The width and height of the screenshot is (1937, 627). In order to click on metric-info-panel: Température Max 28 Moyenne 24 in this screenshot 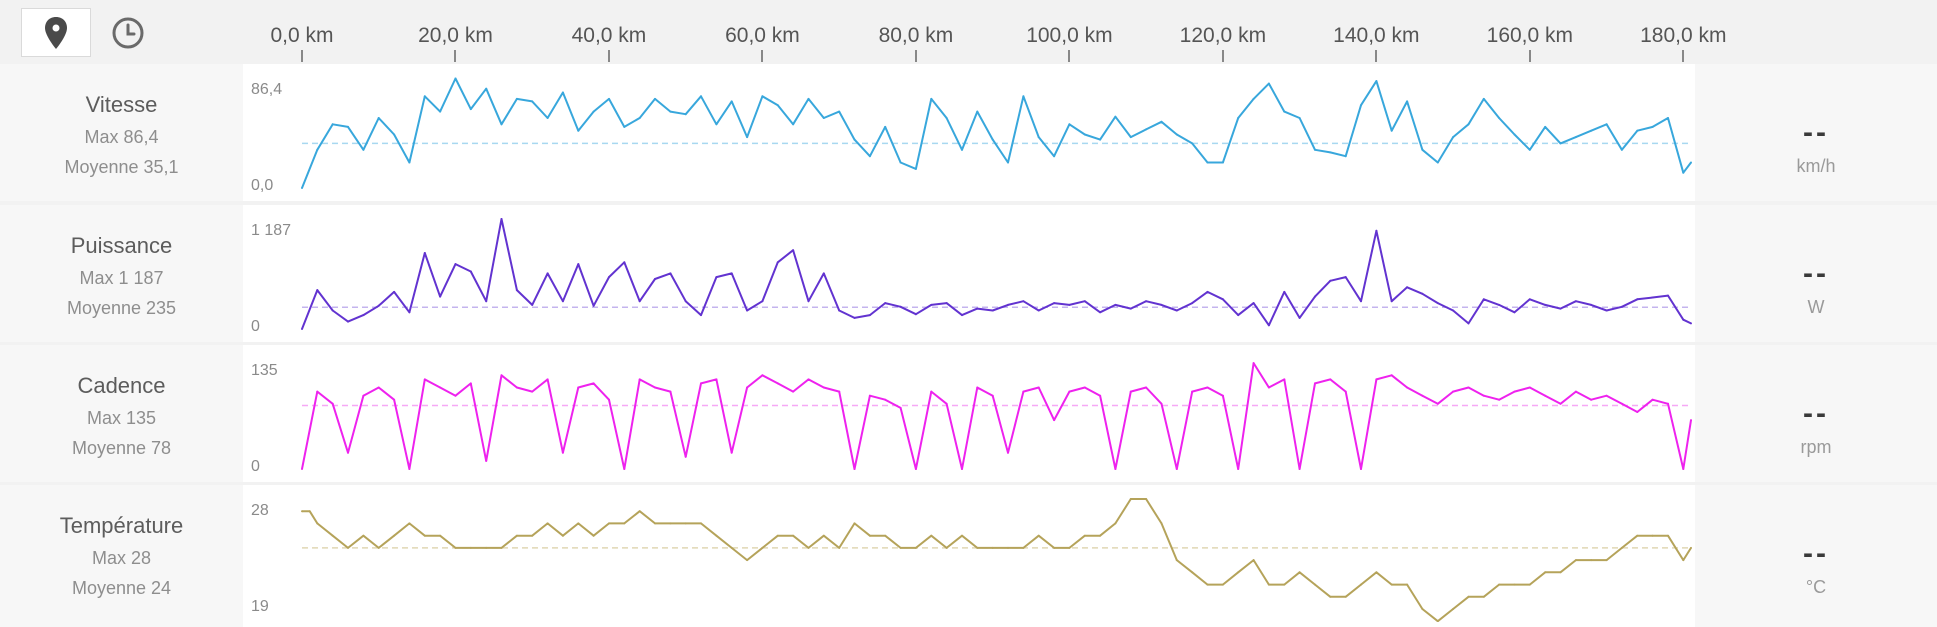, I will do `click(121, 556)`.